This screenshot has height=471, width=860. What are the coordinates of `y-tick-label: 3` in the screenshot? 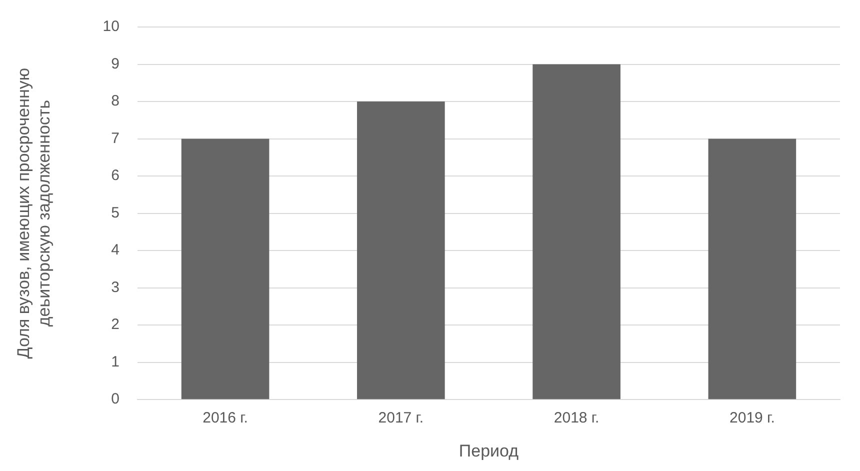 It's located at (115, 287).